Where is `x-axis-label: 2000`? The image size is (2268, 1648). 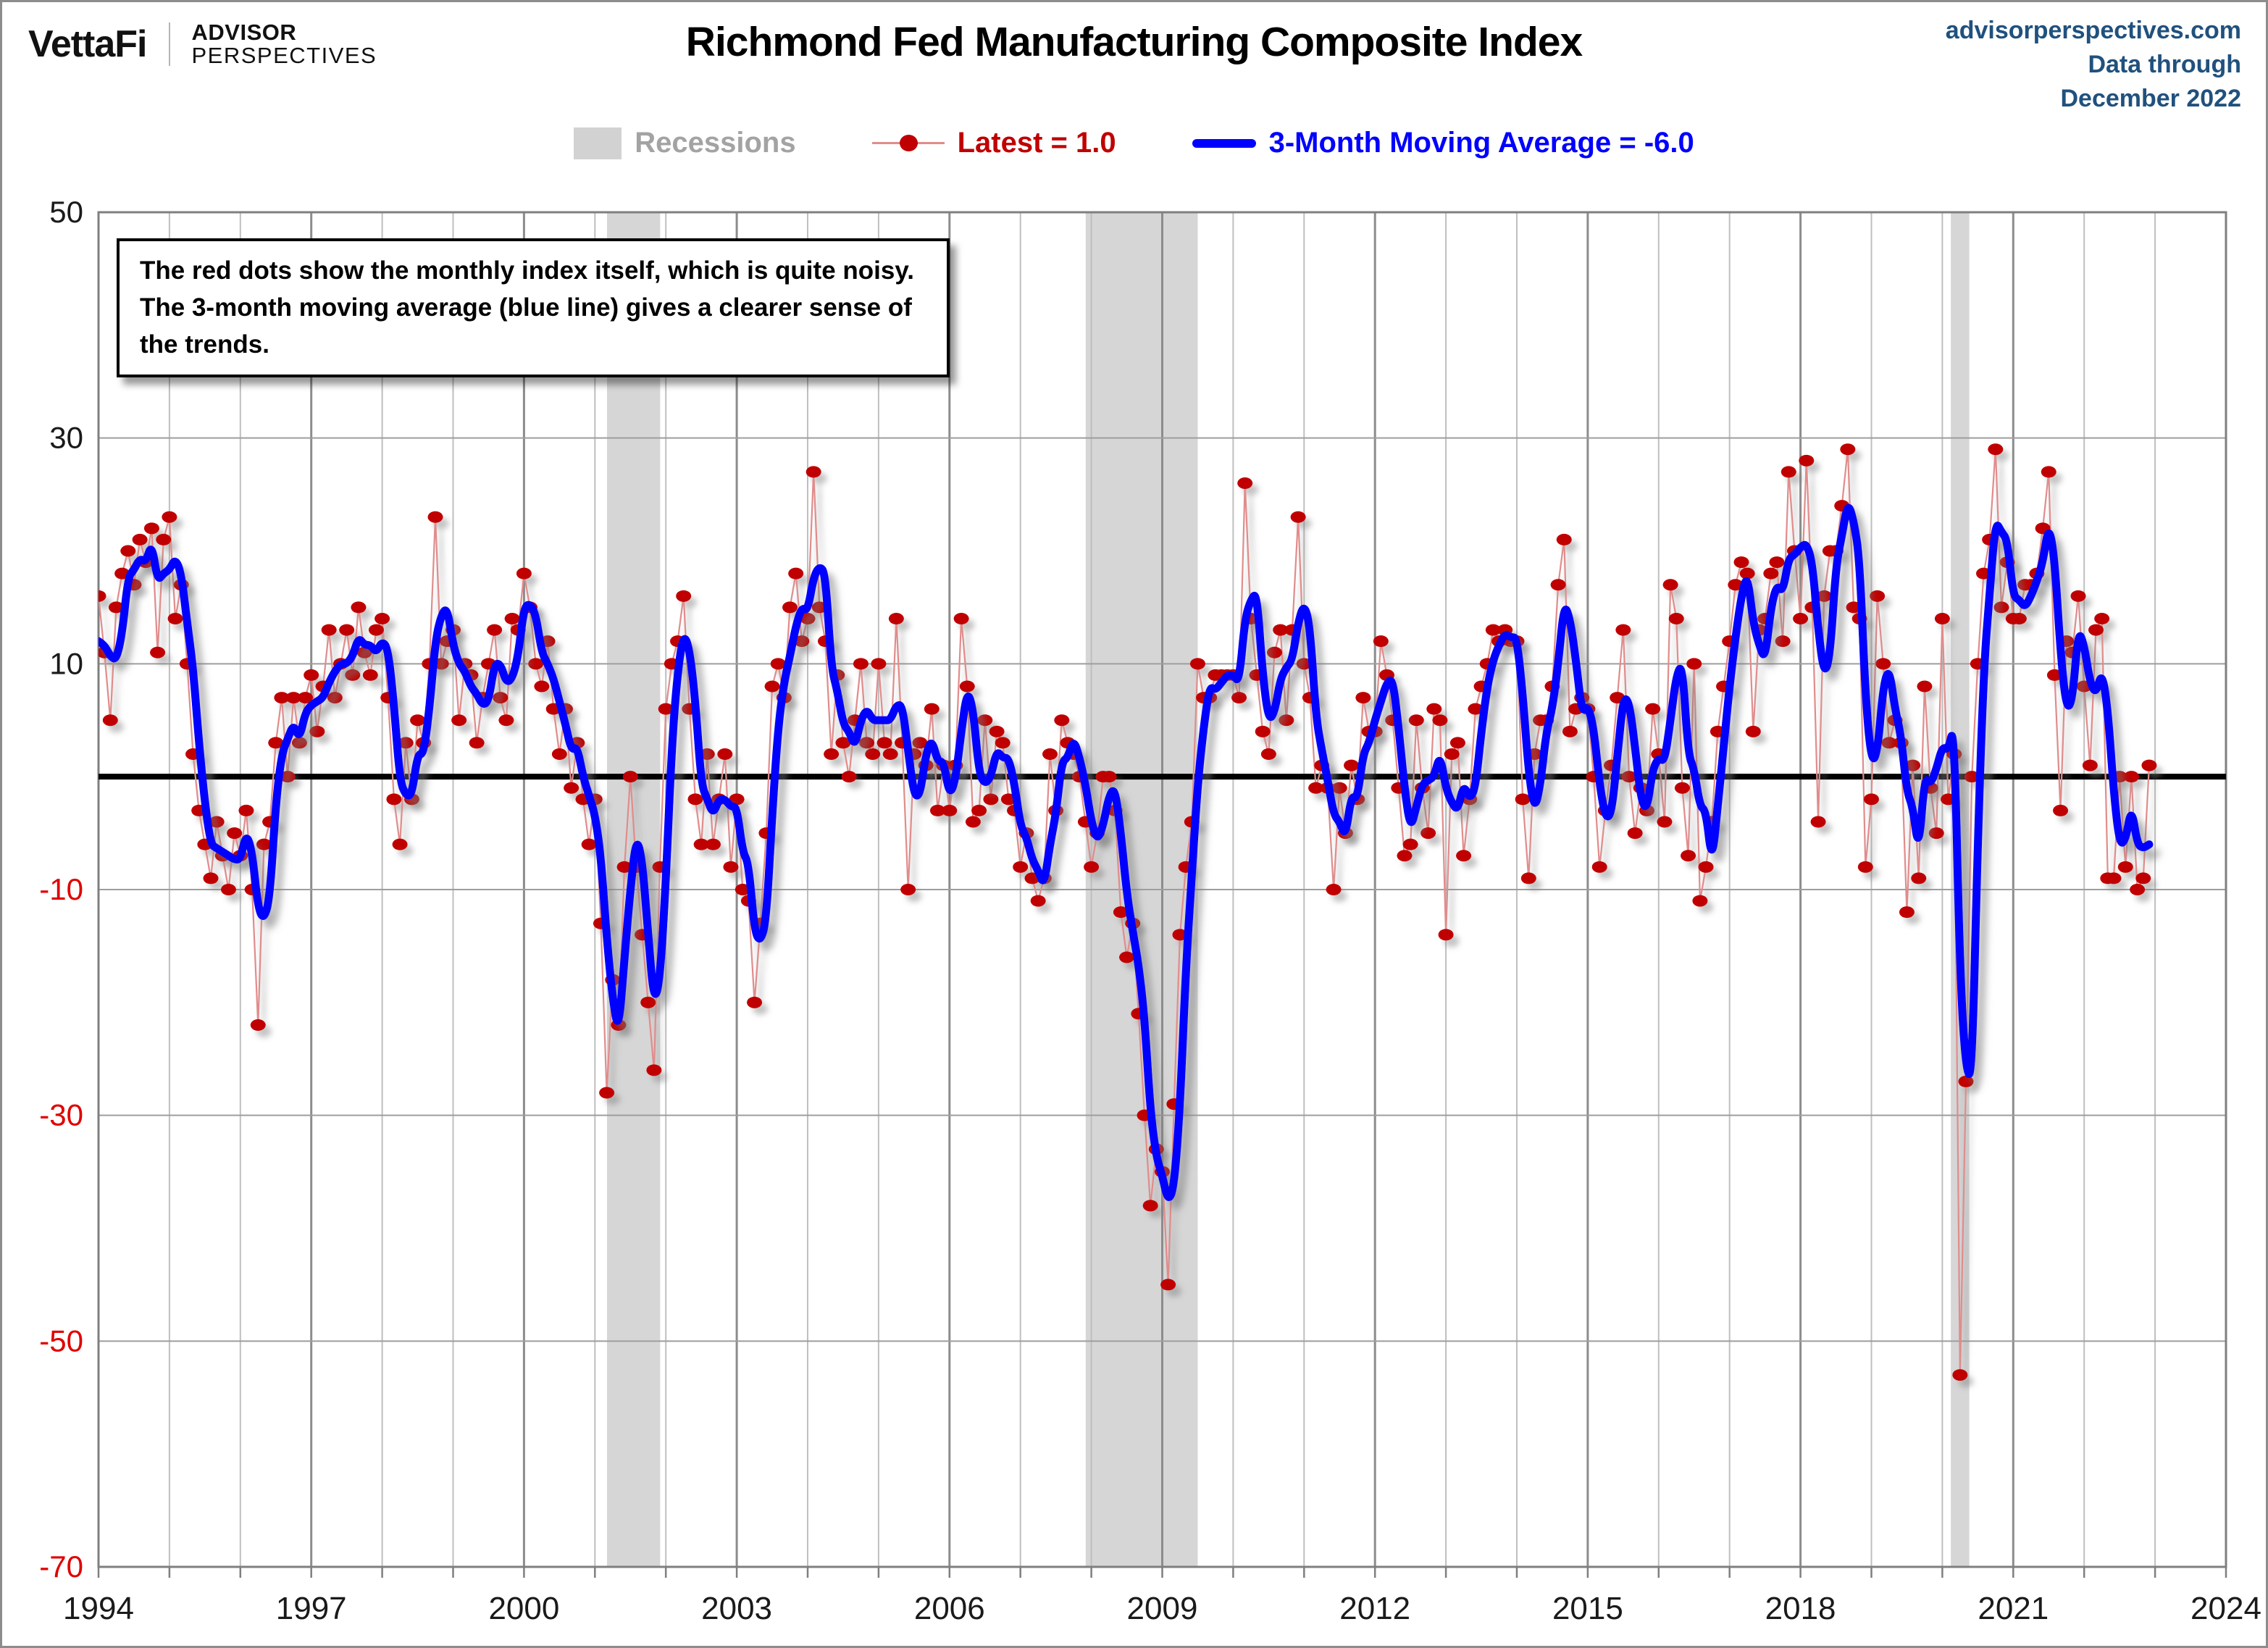
x-axis-label: 2000 is located at coordinates (524, 1608).